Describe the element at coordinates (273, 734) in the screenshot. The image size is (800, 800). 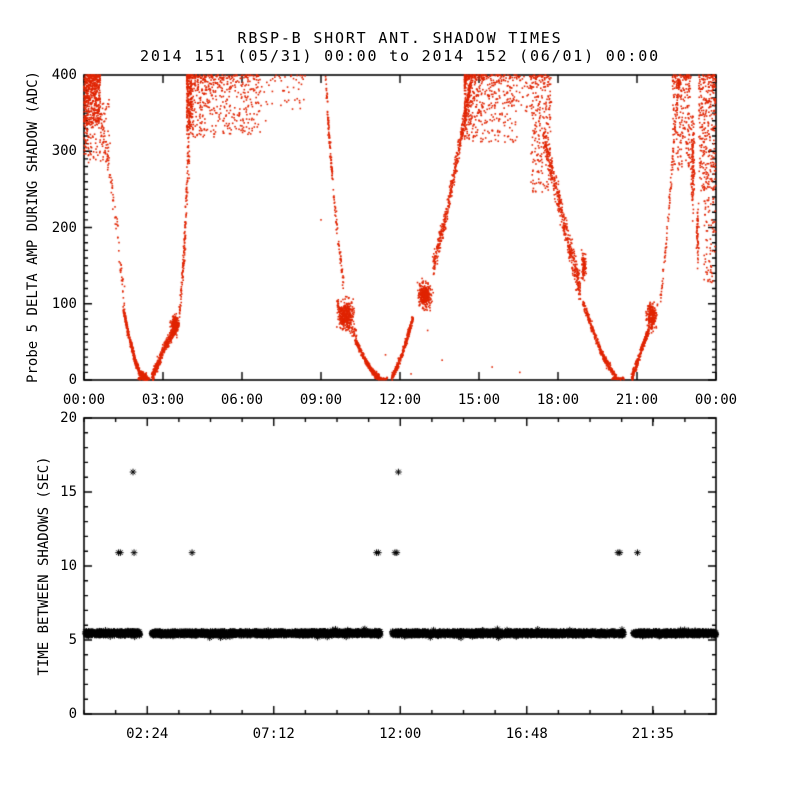
I see `x-tick-label: 07:12` at that location.